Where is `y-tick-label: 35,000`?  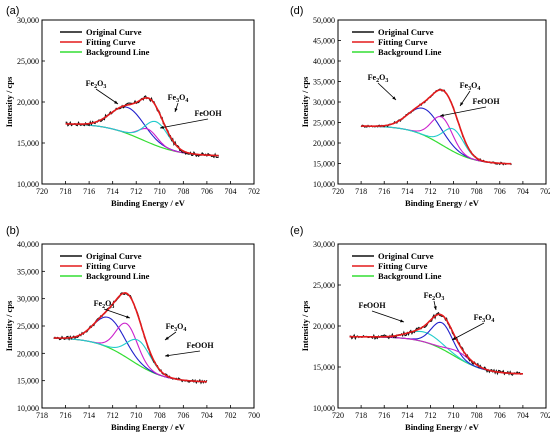
y-tick-label: 35,000 is located at coordinates (28, 271).